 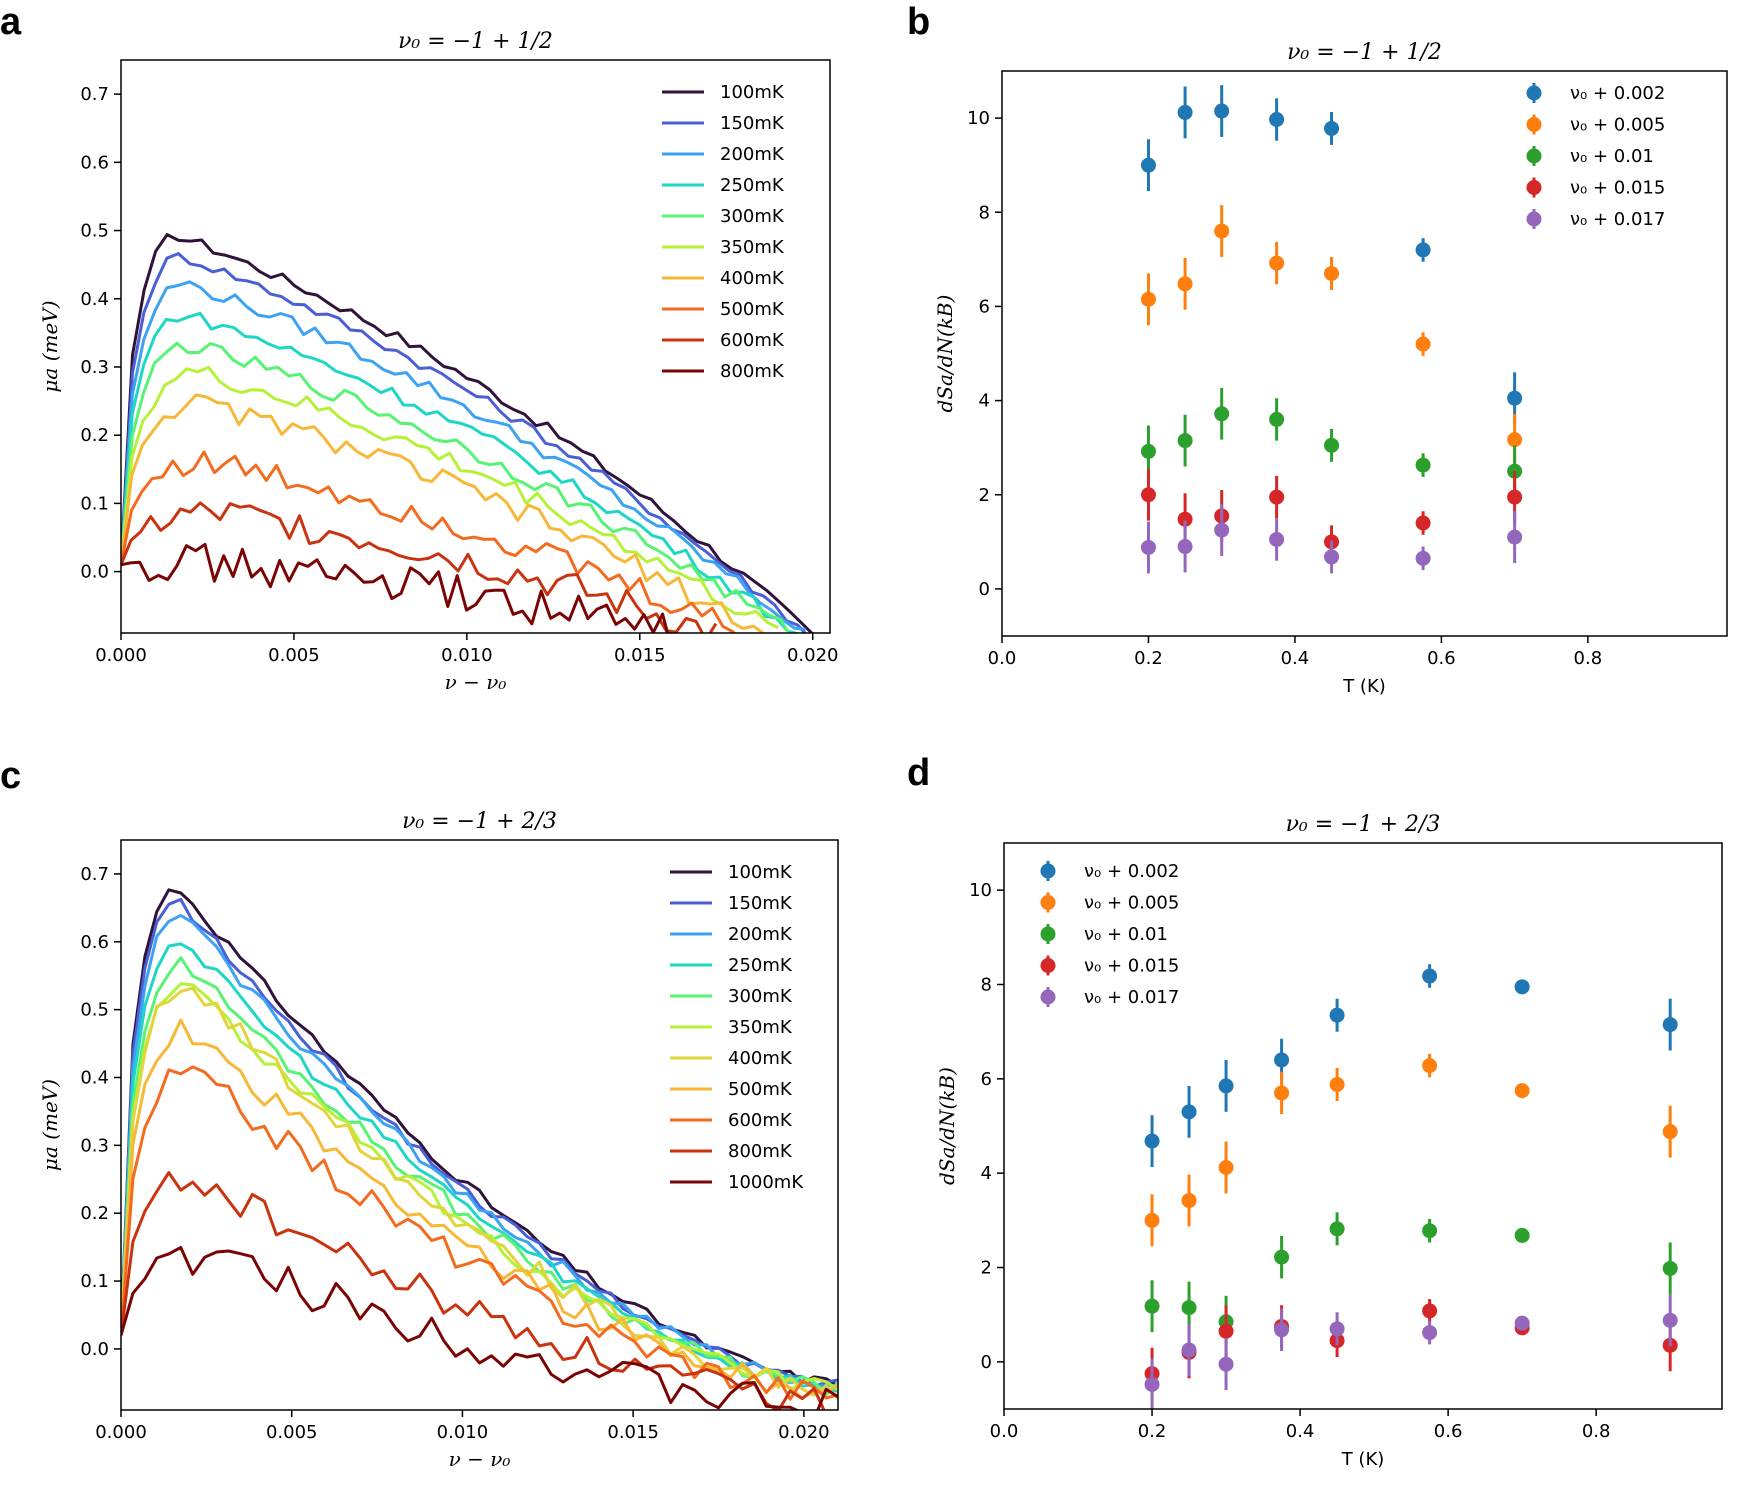 I want to click on x-tick-label: 0.015, so click(x=640, y=655).